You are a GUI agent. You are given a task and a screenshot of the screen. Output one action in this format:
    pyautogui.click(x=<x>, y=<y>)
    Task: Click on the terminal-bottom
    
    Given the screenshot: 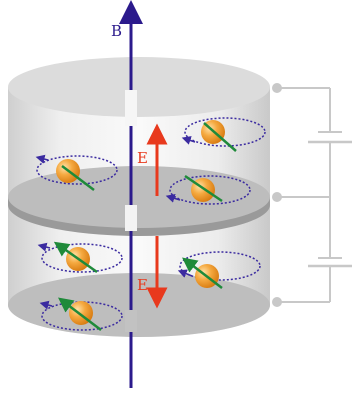 What is the action you would take?
    pyautogui.click(x=277, y=302)
    